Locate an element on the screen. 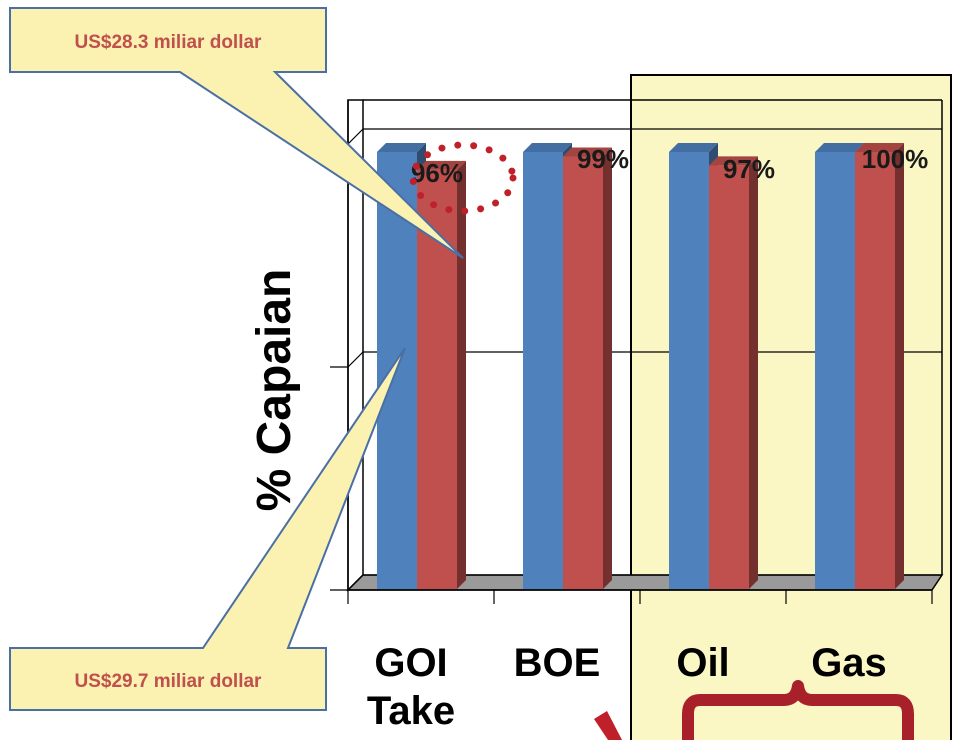 Image resolution: width=960 pixels, height=740 pixels. y-axis-label: % Capaian is located at coordinates (274, 390).